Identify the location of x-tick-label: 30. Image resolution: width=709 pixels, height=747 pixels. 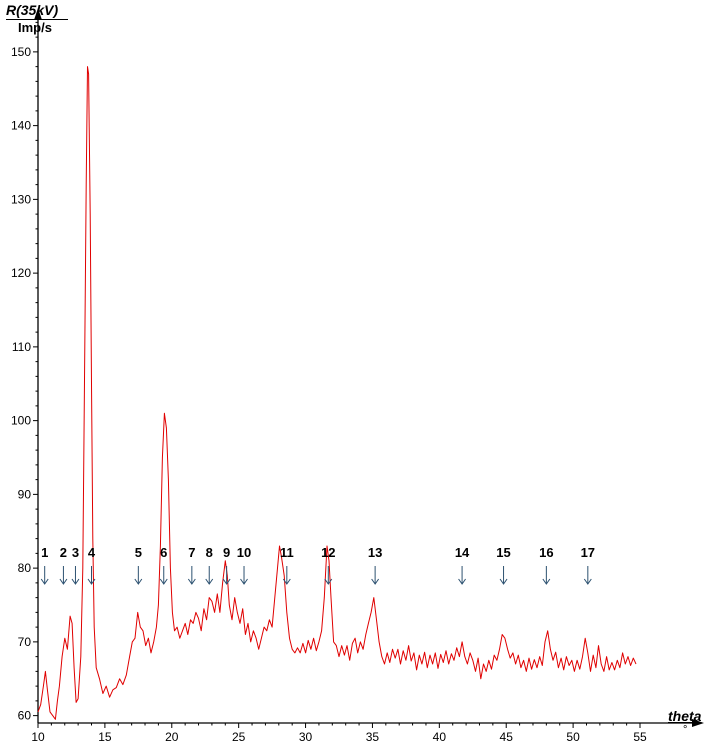
(306, 737).